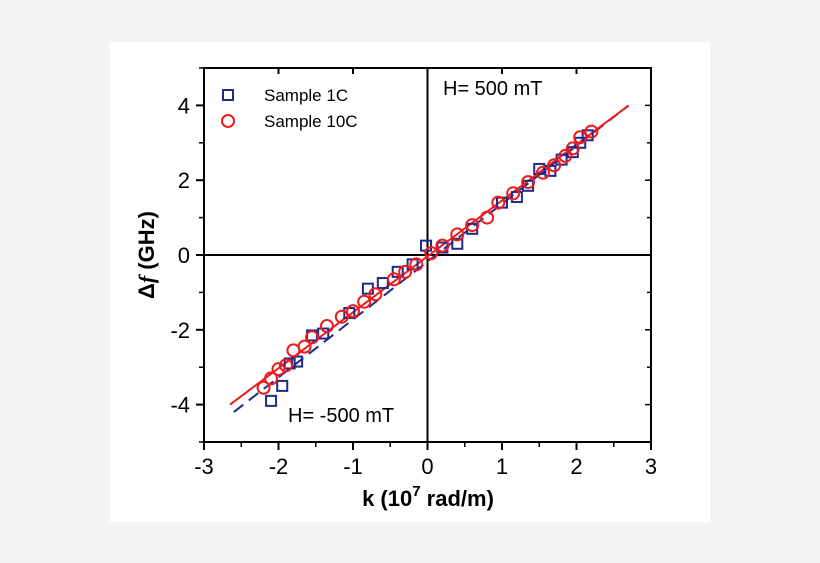  What do you see at coordinates (204, 466) in the screenshot?
I see `x-tick-label: -3` at bounding box center [204, 466].